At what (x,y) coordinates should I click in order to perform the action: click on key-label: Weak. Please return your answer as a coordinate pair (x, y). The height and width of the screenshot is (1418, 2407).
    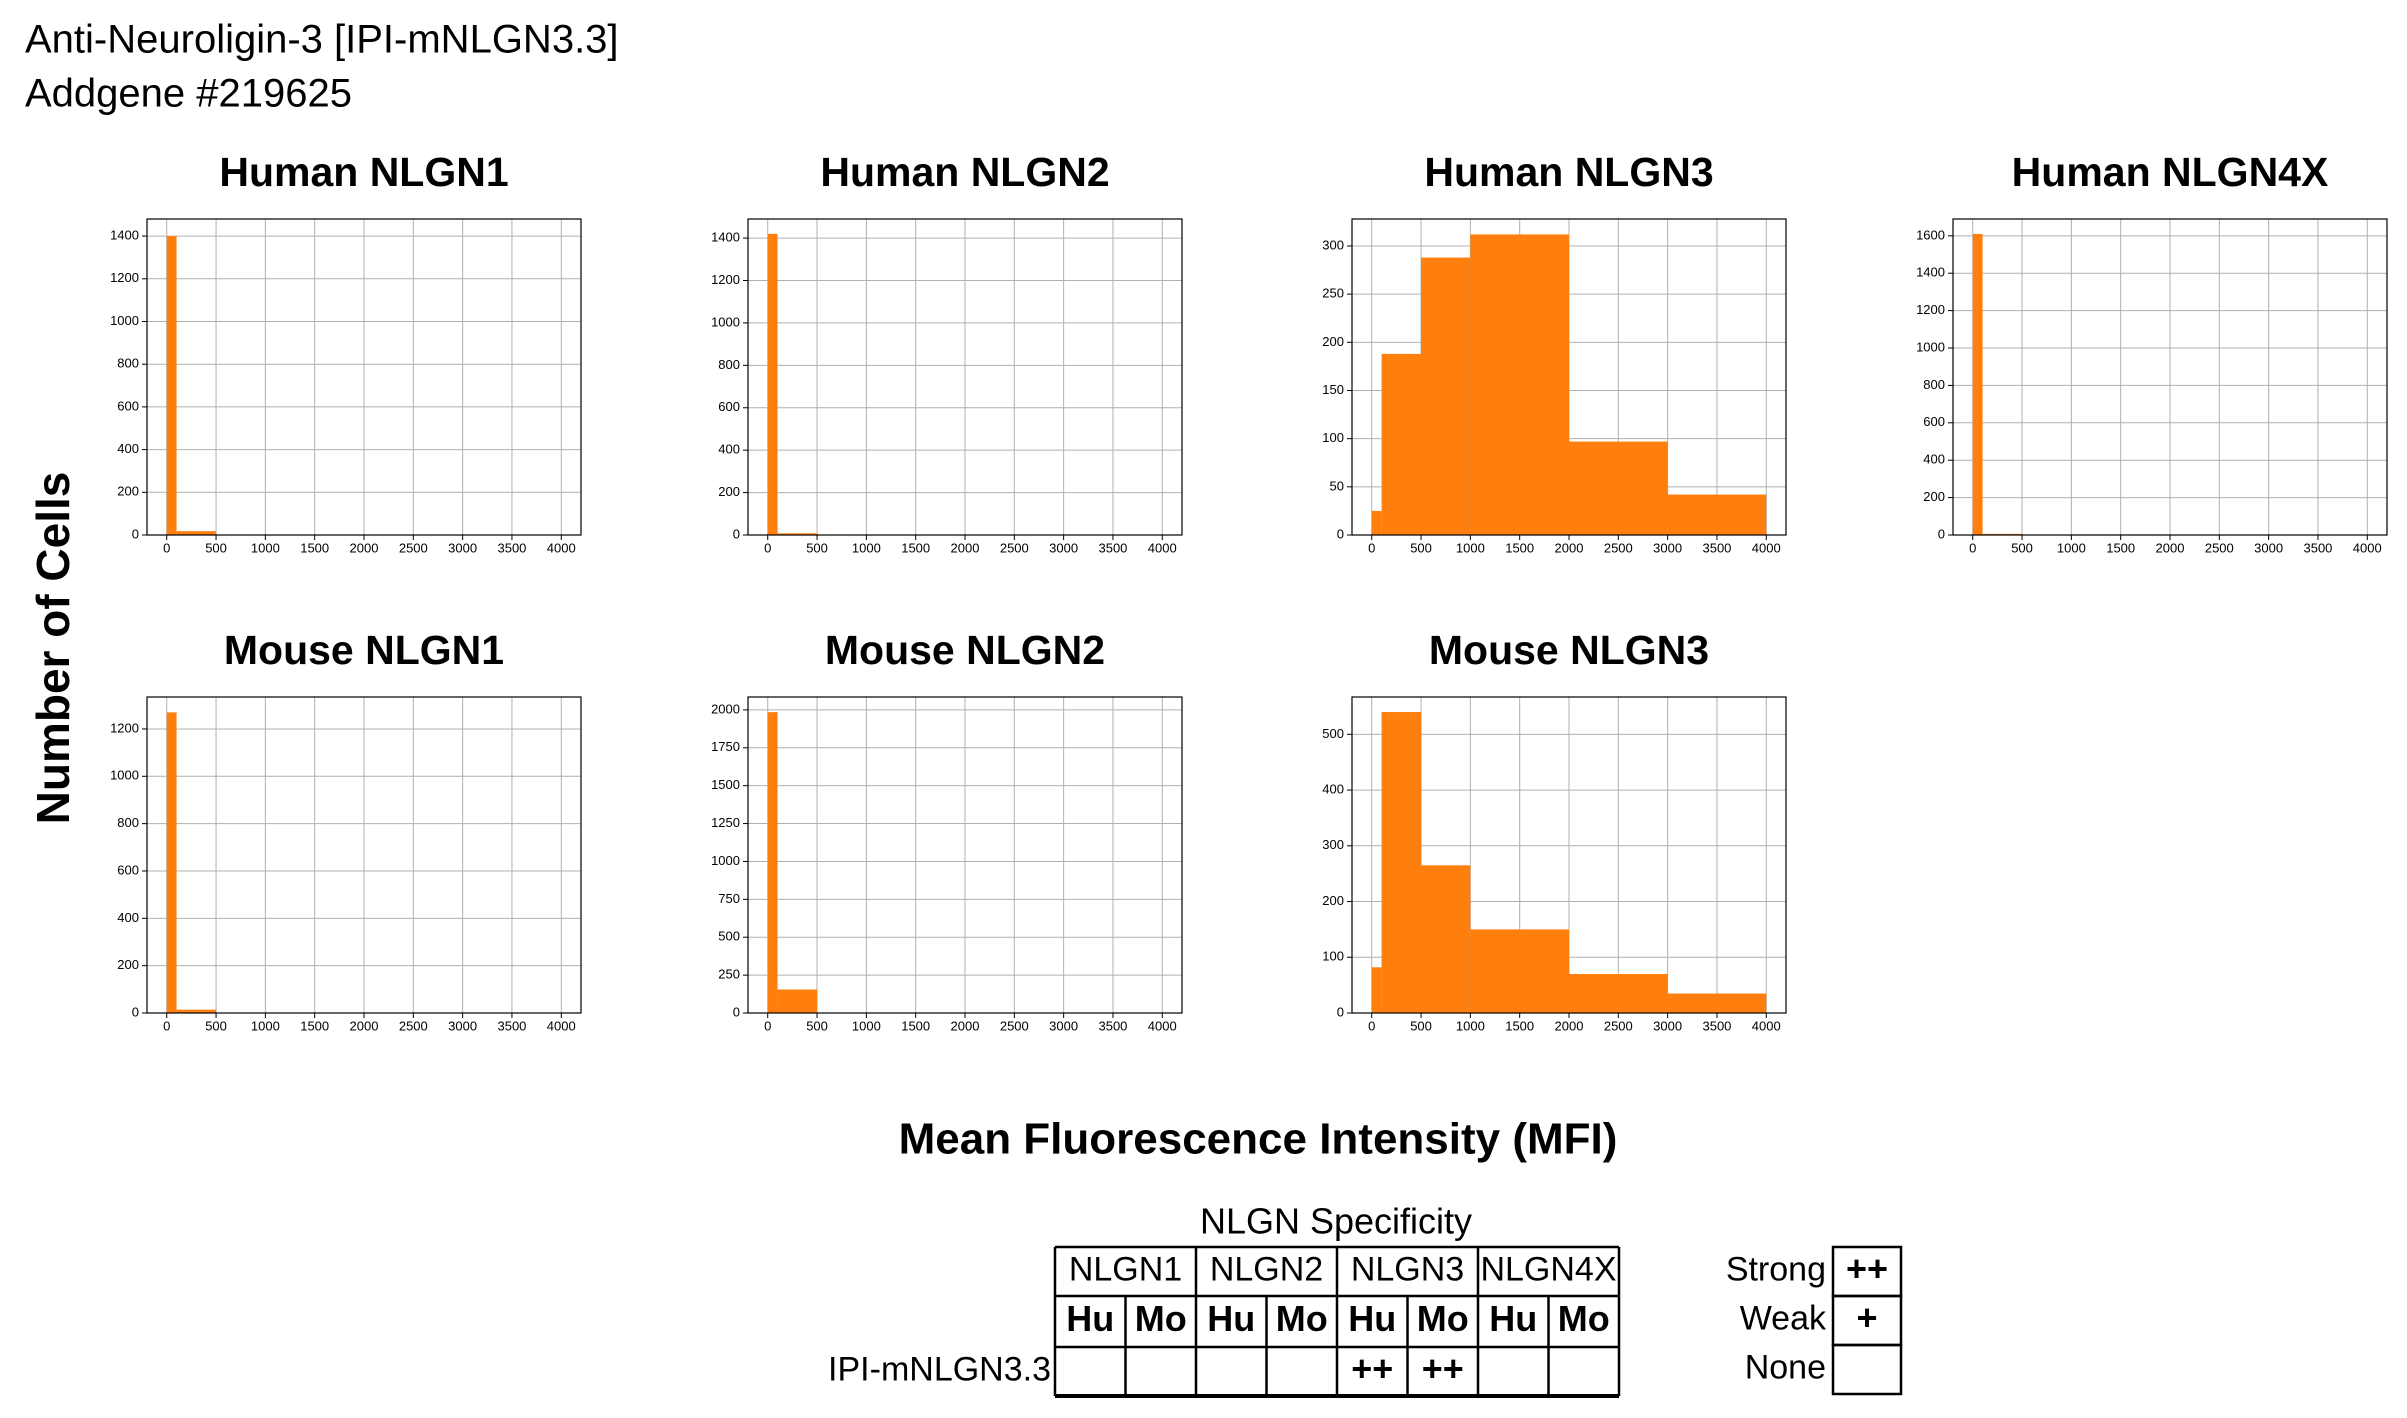
    Looking at the image, I should click on (1783, 1318).